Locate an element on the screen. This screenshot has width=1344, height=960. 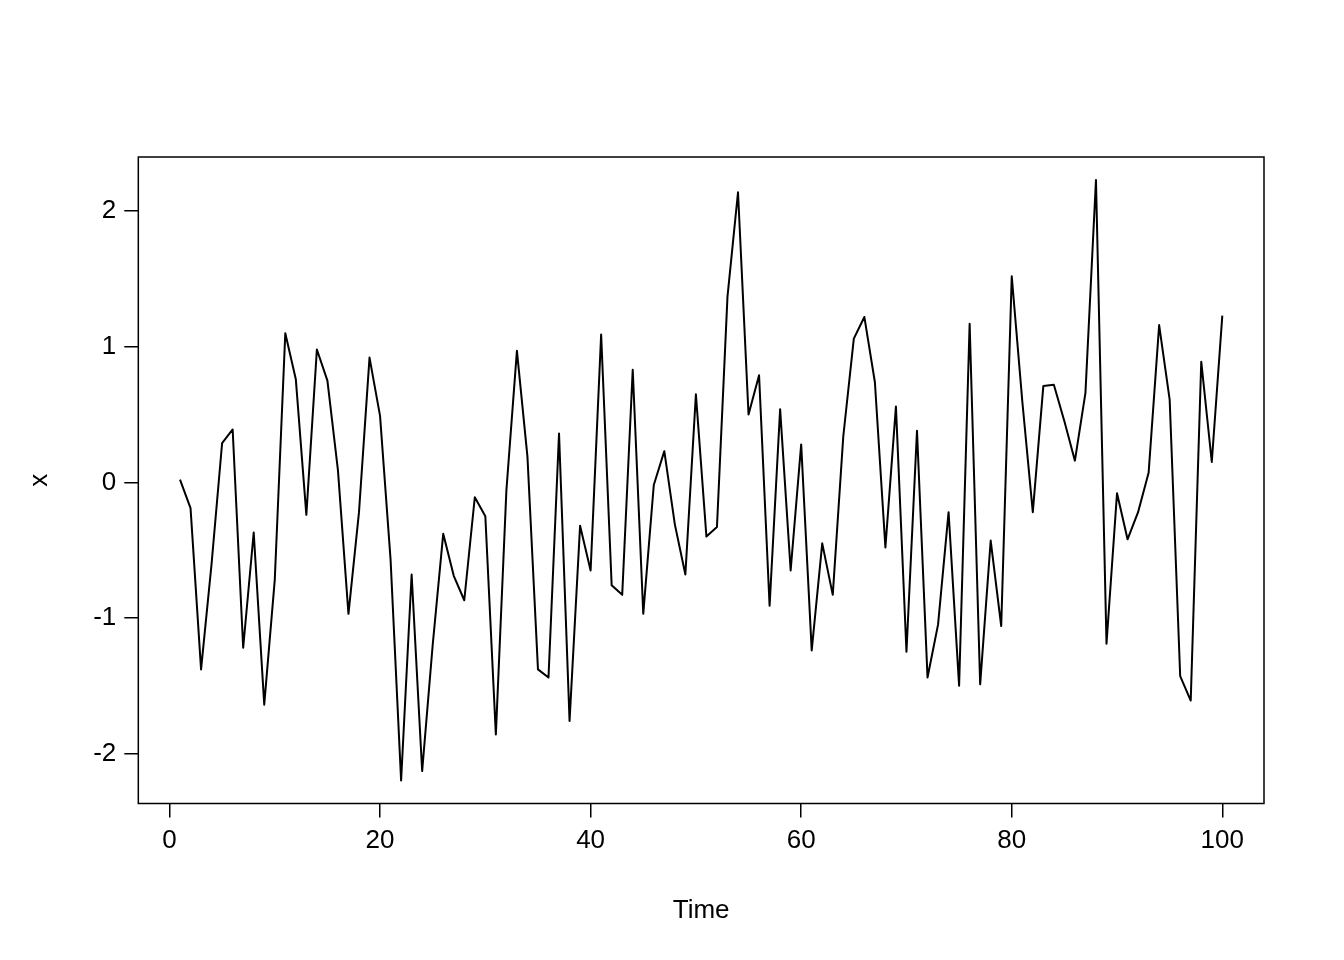
x-tick-label: 100 is located at coordinates (1222, 839).